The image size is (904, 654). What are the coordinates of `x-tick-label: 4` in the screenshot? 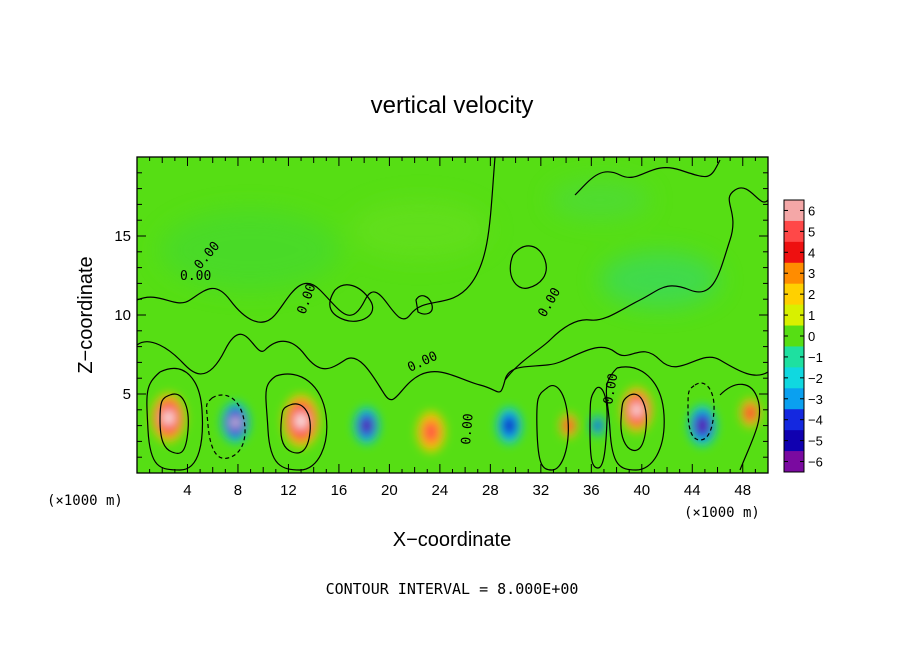 It's located at (187, 490).